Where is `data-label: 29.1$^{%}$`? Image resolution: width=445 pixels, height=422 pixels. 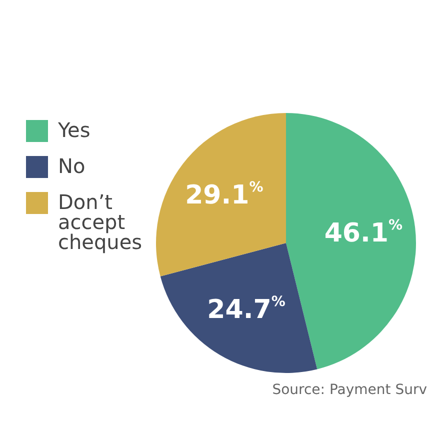
data-label: 29.1$^{%}$ is located at coordinates (224, 194).